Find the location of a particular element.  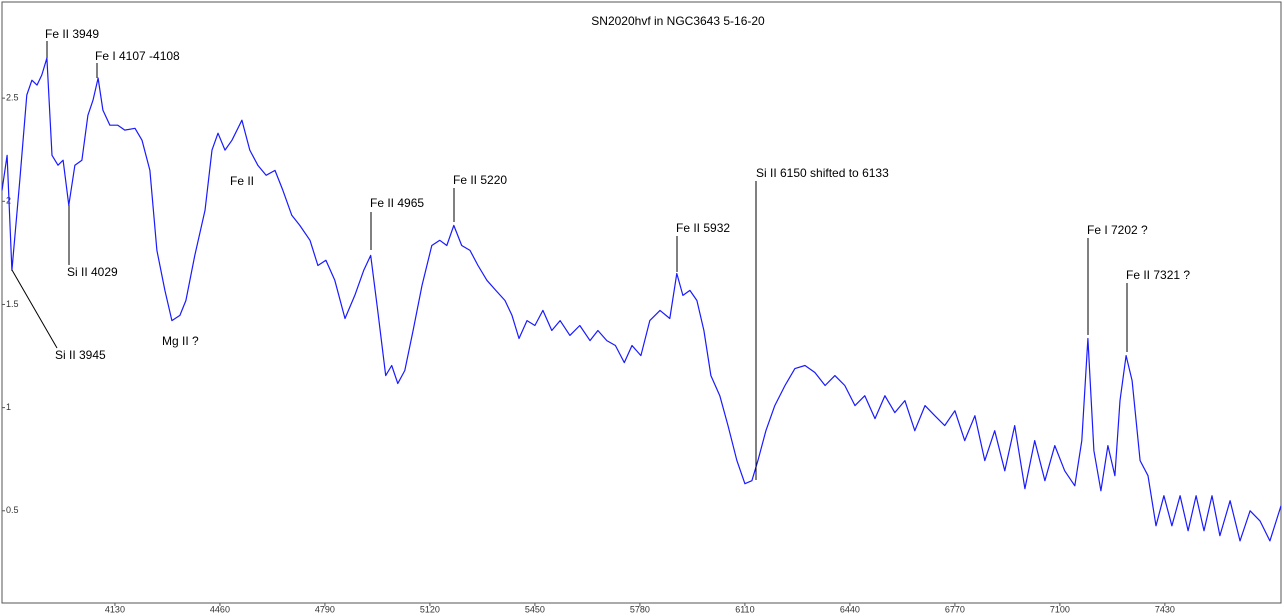

annotation: Mg II ? is located at coordinates (180, 341).